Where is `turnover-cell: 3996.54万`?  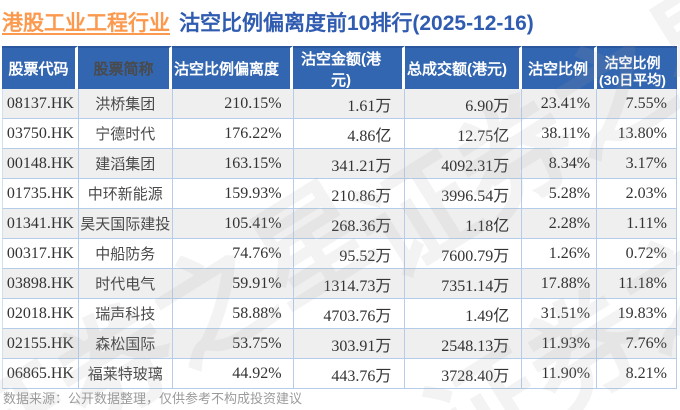 turnover-cell: 3996.54万 is located at coordinates (464, 193).